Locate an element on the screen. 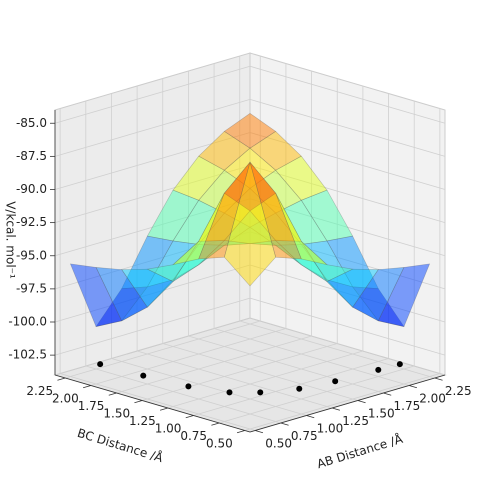  y-tick-label: 2.00 is located at coordinates (65, 399).